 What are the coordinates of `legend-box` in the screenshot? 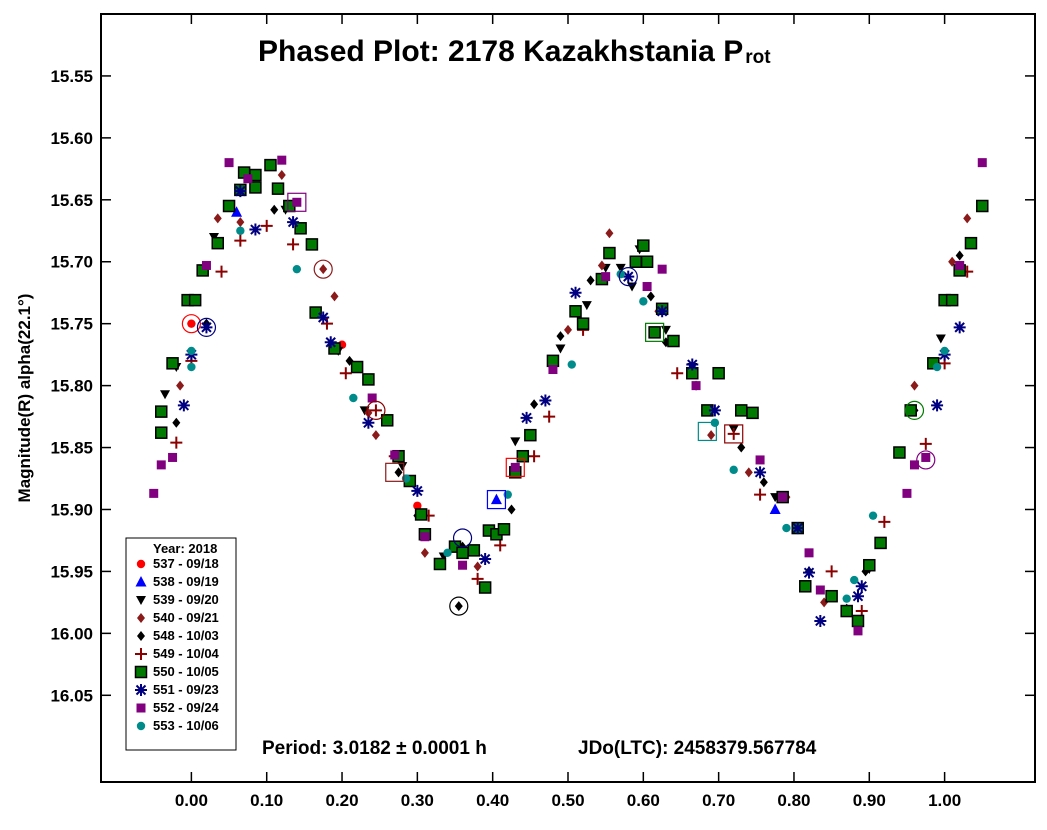 It's located at (181, 644).